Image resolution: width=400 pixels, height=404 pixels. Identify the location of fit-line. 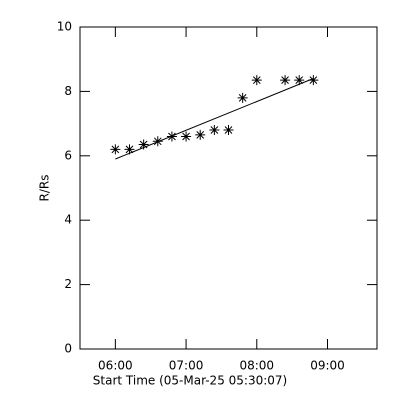
(214, 119).